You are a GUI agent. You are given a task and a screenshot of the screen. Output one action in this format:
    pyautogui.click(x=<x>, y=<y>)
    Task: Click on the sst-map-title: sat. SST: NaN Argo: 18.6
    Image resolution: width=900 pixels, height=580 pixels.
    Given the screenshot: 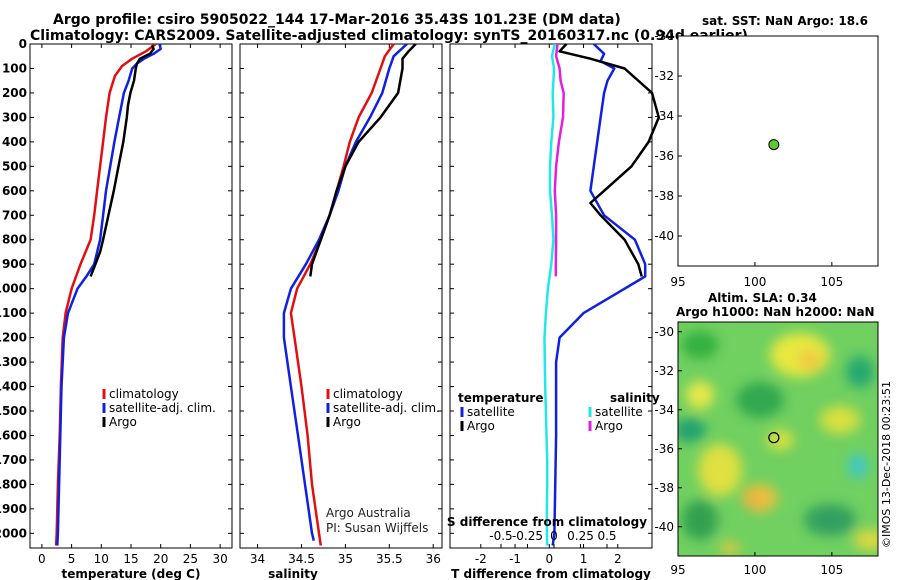 What is the action you would take?
    pyautogui.click(x=785, y=21)
    